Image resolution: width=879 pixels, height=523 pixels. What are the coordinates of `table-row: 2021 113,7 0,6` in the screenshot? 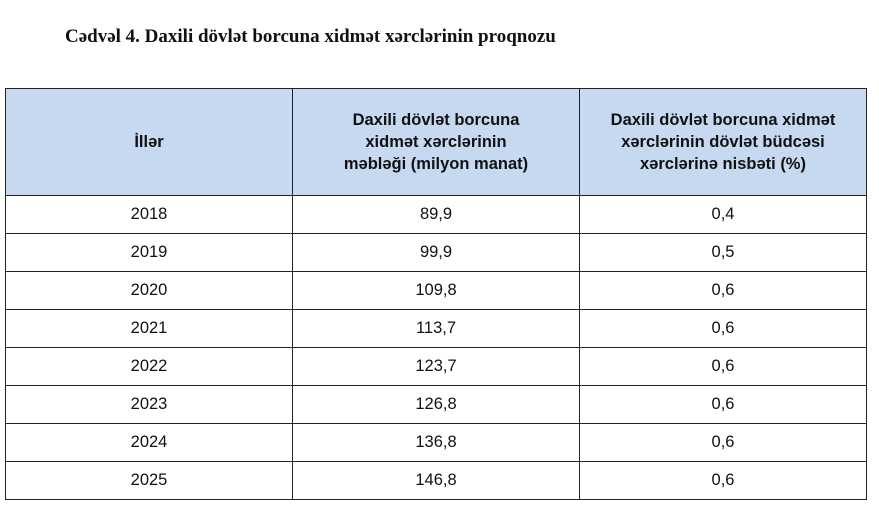 It's located at (436, 328).